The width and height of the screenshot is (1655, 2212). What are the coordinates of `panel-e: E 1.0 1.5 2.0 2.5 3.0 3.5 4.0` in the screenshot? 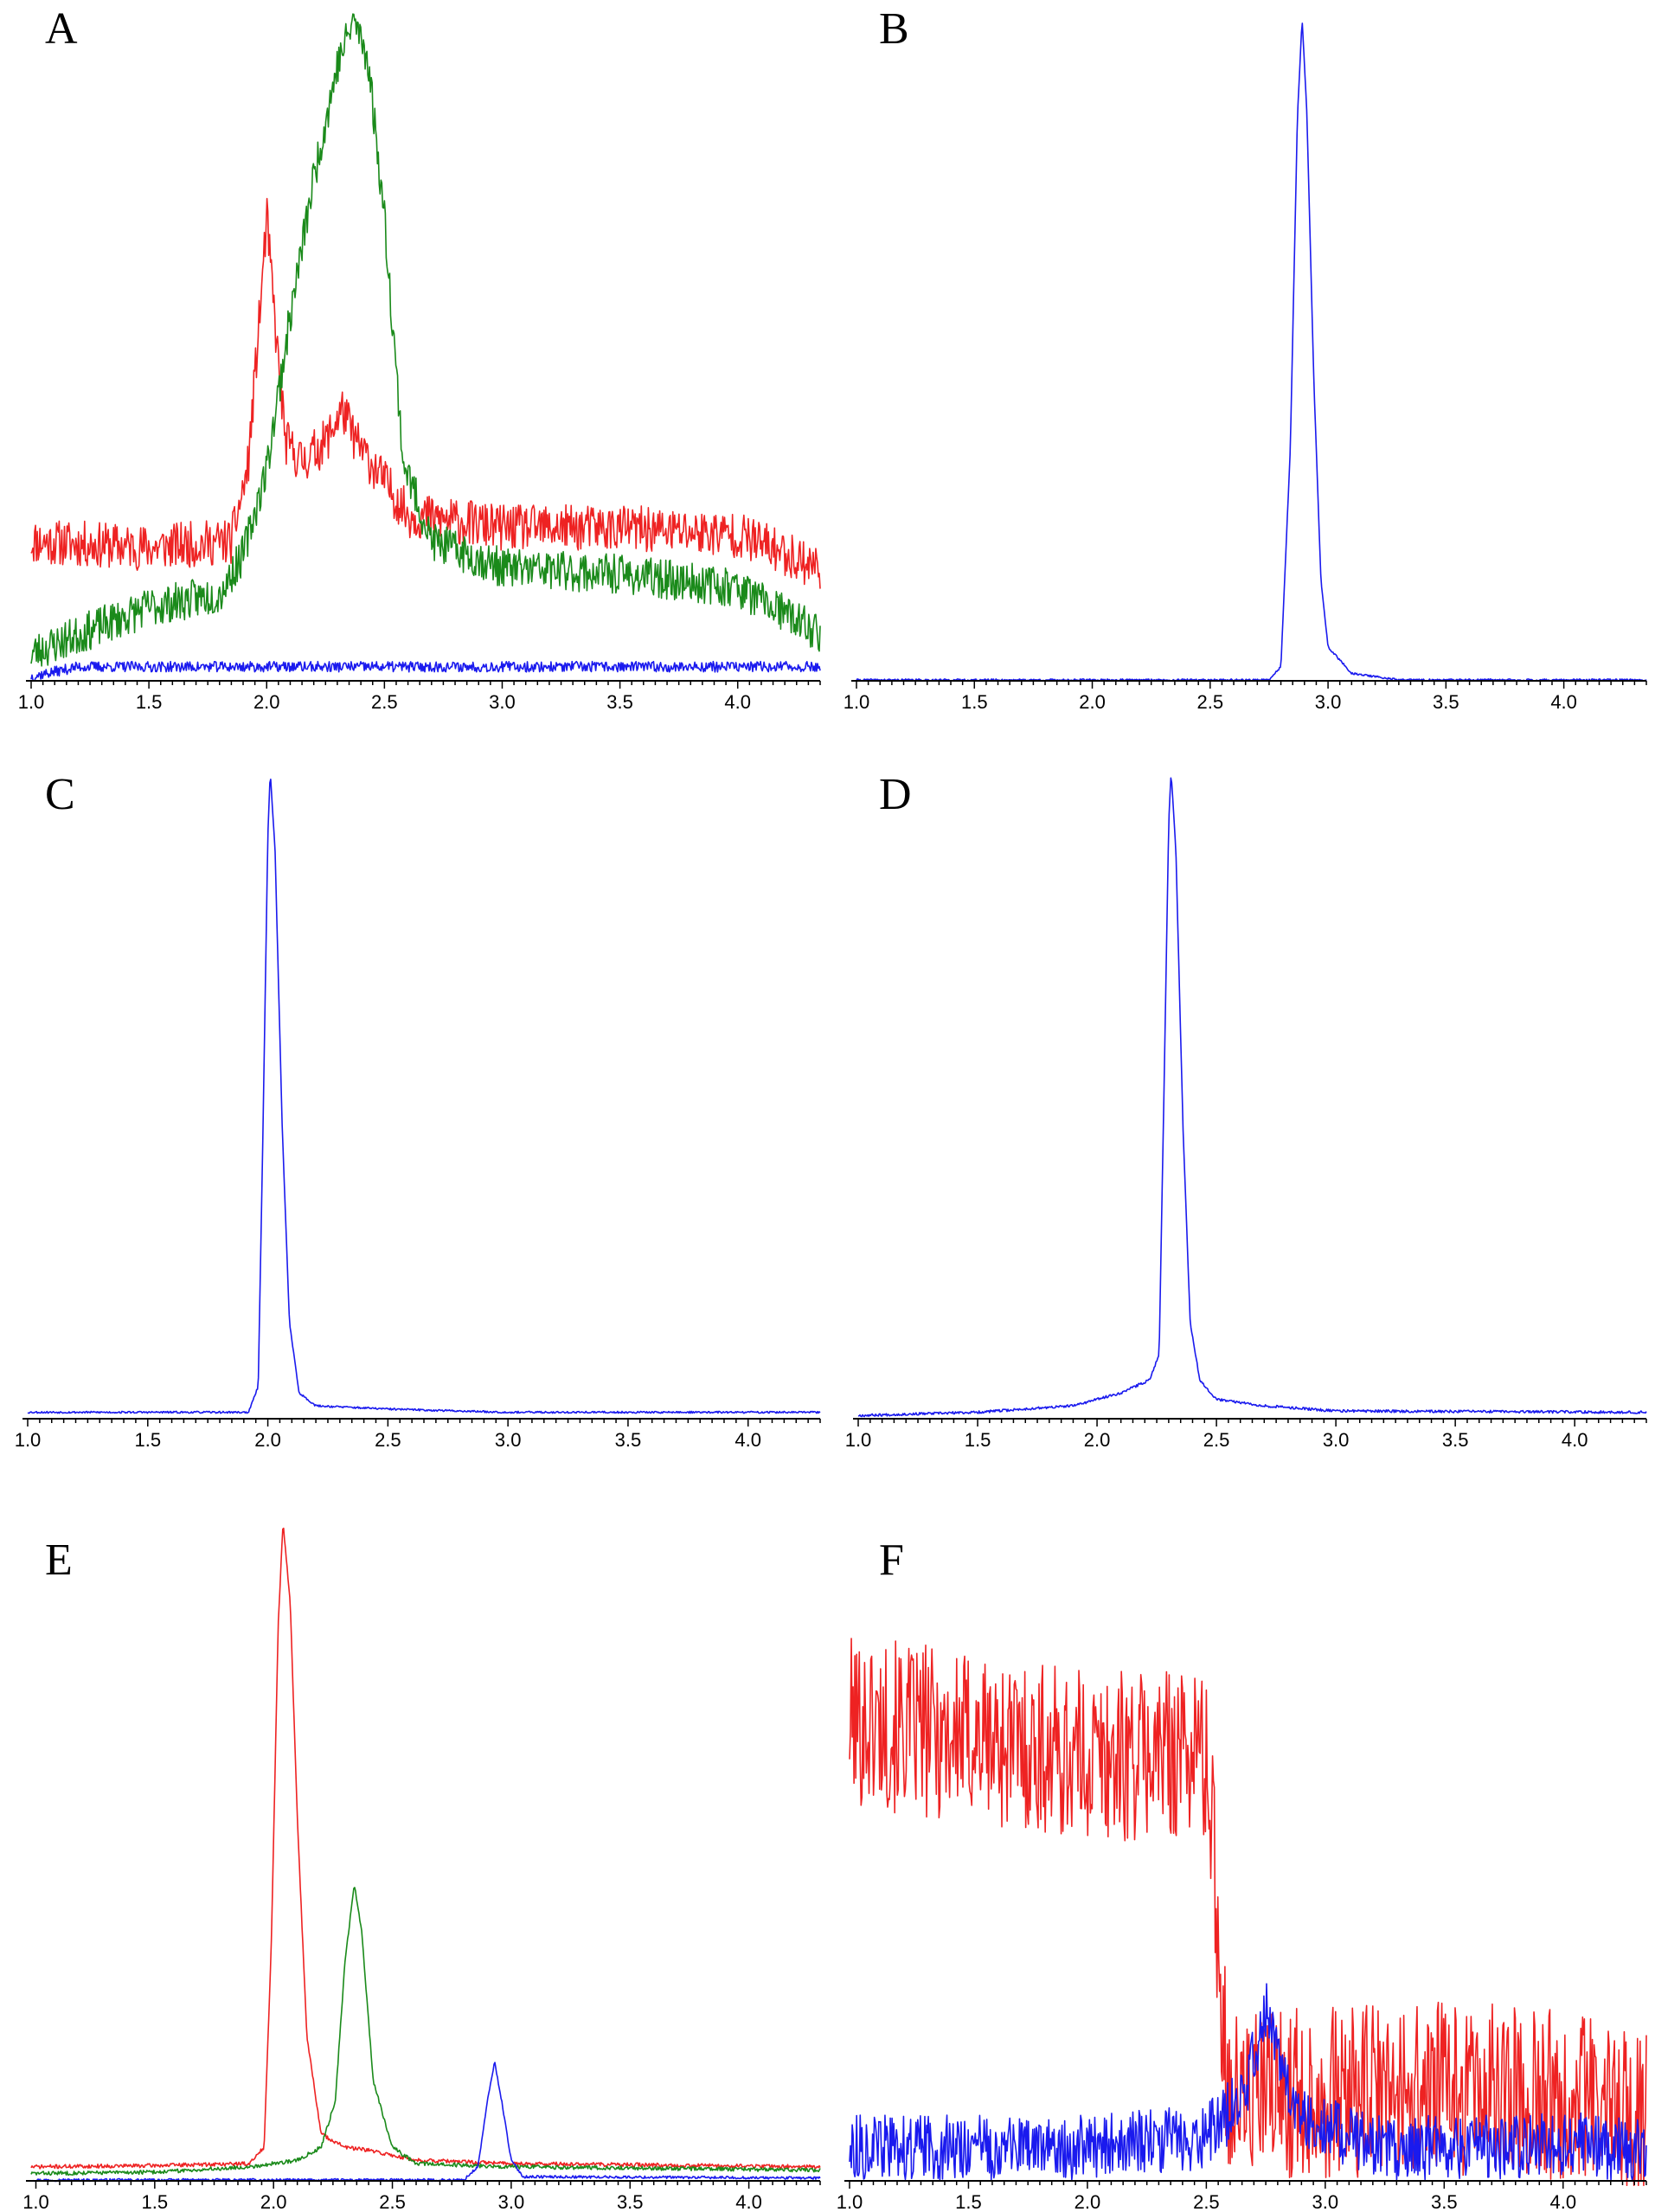 It's located at (421, 1869).